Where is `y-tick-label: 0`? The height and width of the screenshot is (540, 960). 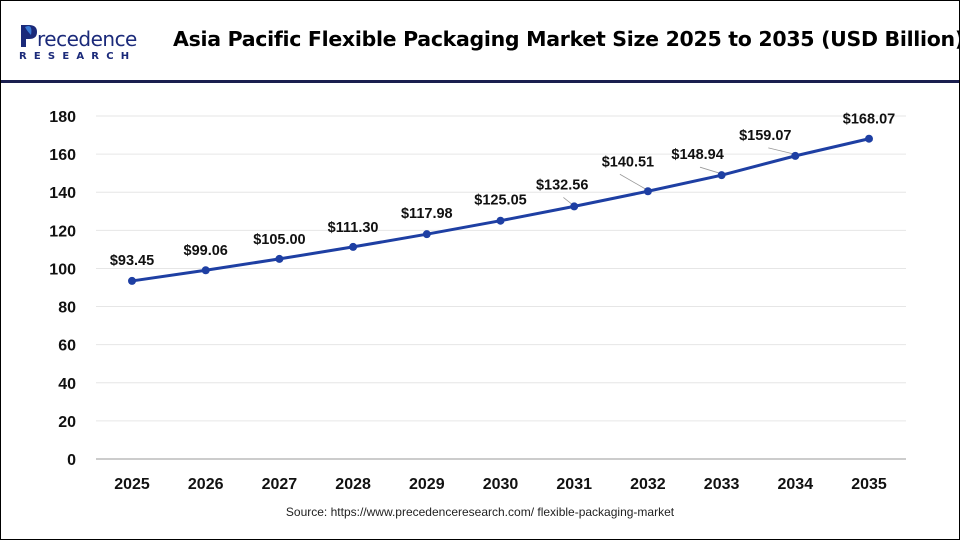
y-tick-label: 0 is located at coordinates (71, 460).